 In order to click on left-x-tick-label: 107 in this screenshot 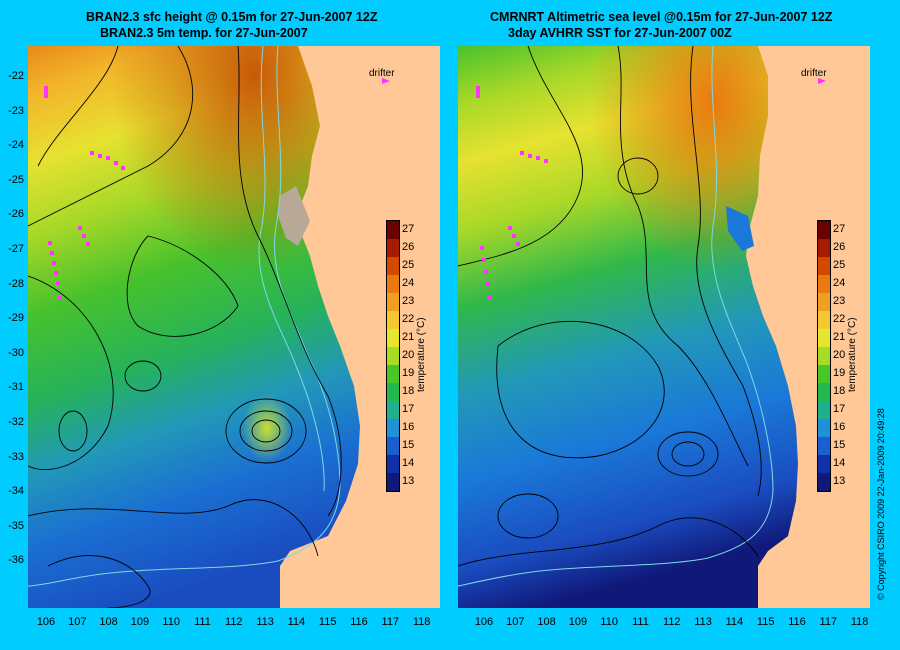, I will do `click(77, 622)`.